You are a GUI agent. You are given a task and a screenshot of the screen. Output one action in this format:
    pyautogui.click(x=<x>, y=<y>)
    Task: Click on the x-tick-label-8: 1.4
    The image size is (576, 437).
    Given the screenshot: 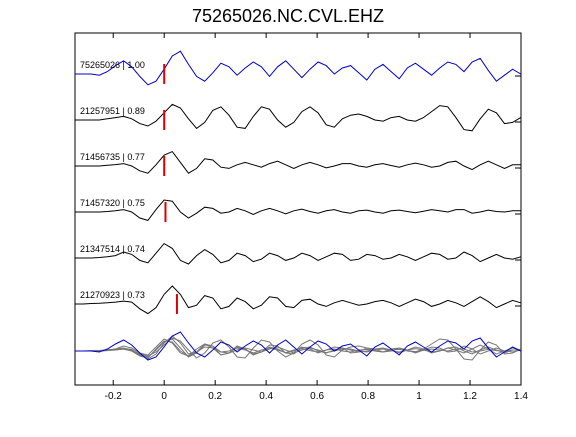 What is the action you would take?
    pyautogui.click(x=521, y=396)
    